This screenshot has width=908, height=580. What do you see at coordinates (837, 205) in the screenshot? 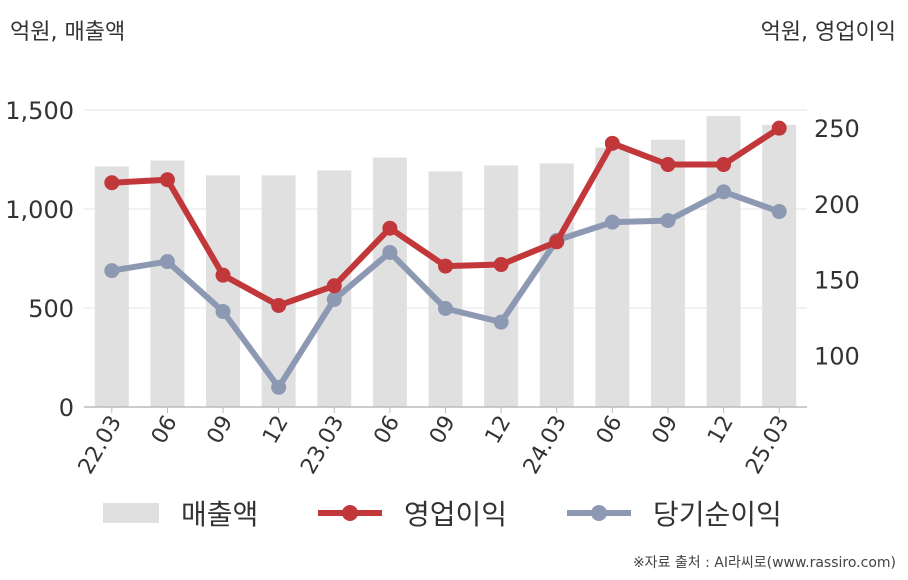
I see `right-tick-label: 200` at bounding box center [837, 205].